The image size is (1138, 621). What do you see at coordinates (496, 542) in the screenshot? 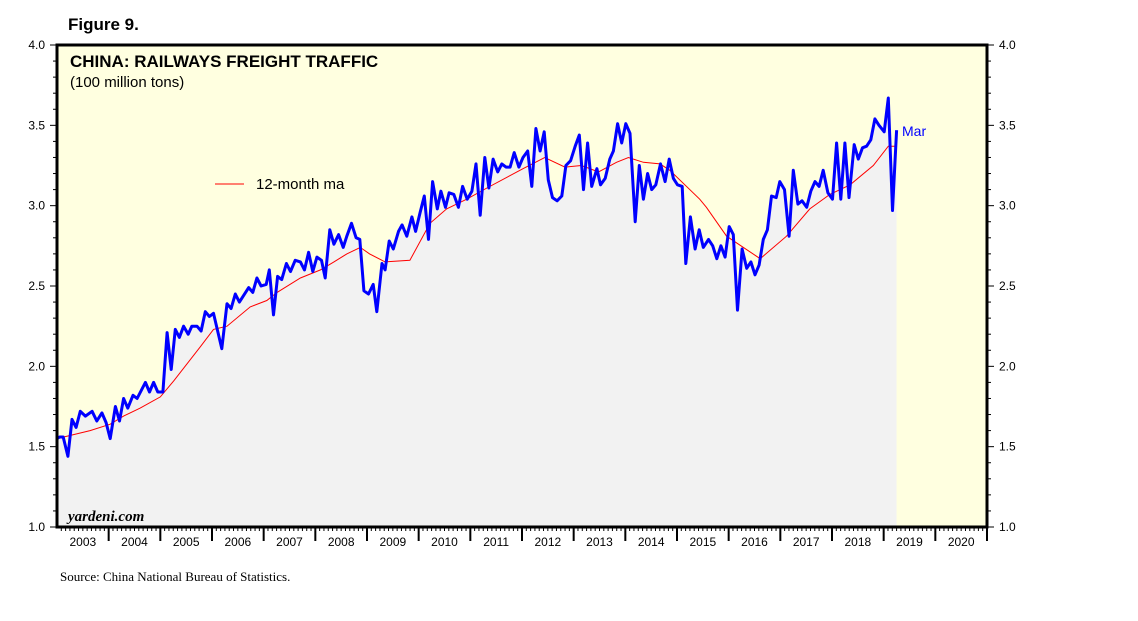
I see `x-tick-label: 2011` at bounding box center [496, 542].